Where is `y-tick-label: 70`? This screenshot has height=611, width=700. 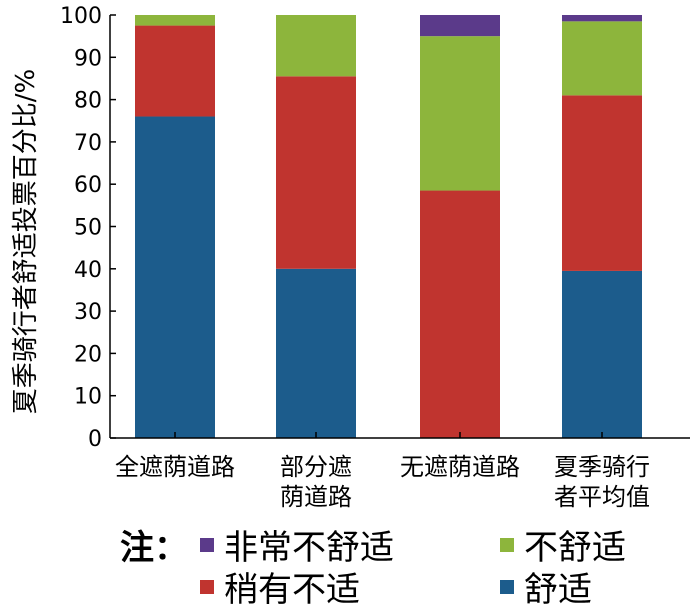 y-tick-label: 70 is located at coordinates (88, 143).